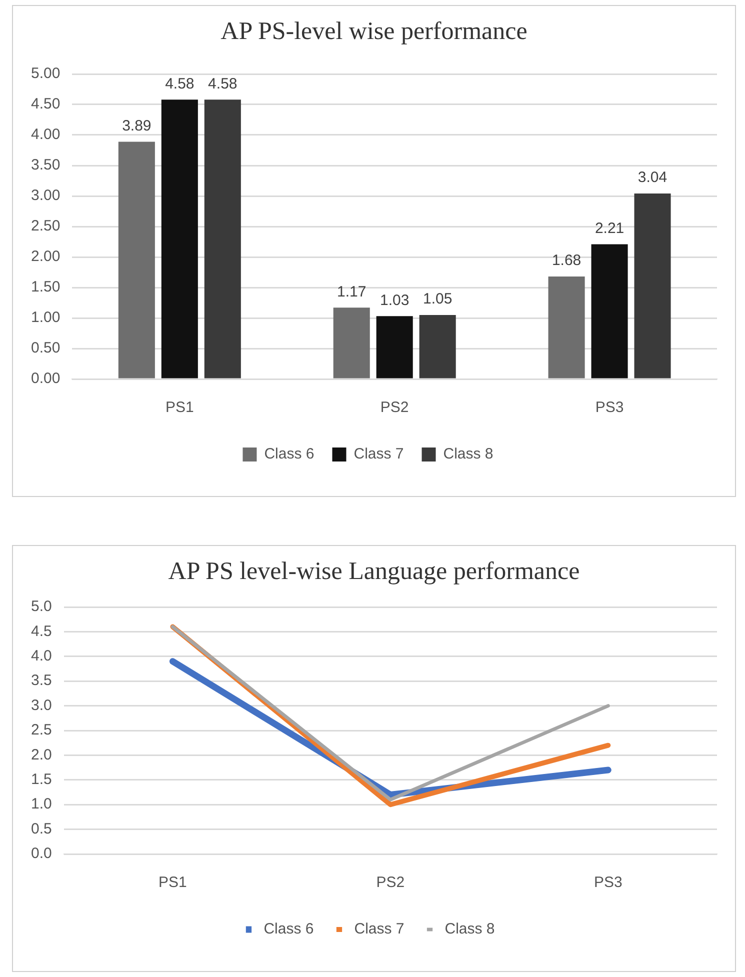 This screenshot has width=745, height=977. What do you see at coordinates (41, 607) in the screenshot?
I see `y-tick-label: 5.0` at bounding box center [41, 607].